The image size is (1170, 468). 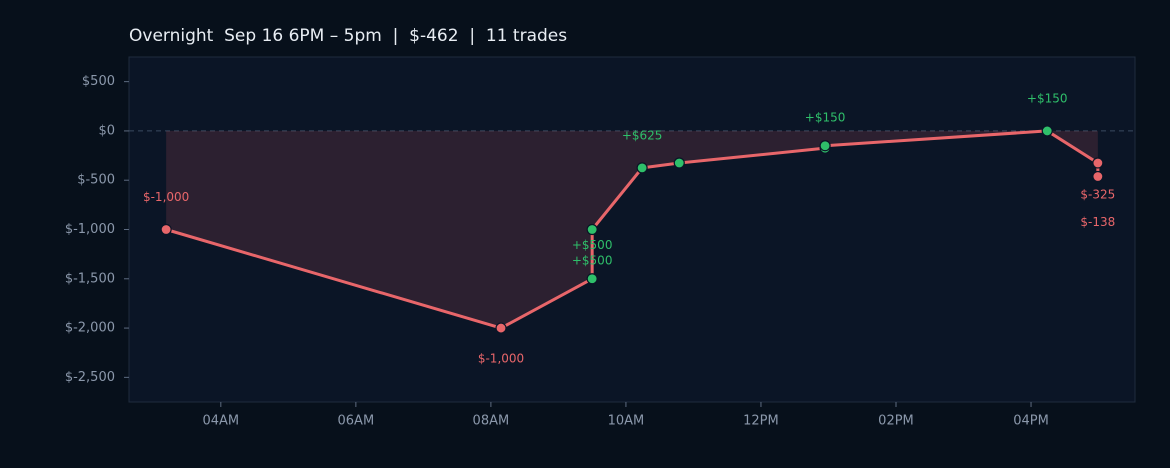 I want to click on y-tick-label: $-1,500, so click(x=90, y=278).